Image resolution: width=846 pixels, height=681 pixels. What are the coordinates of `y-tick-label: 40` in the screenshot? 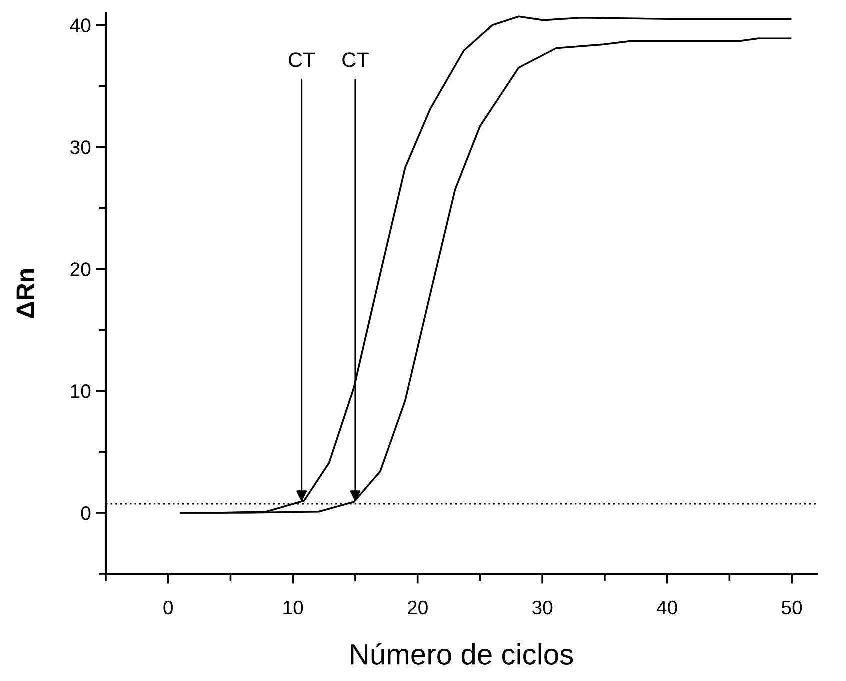 It's located at (80, 25).